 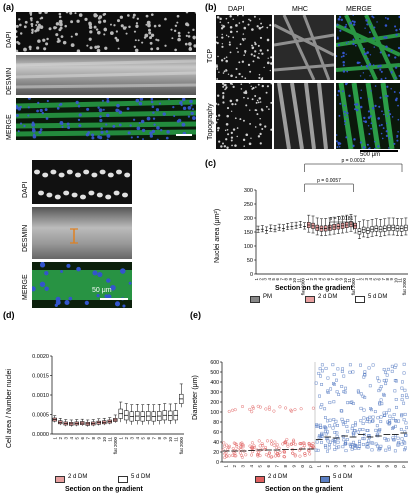 I want to click on panel-b-topo-mhc, so click(x=304, y=116).